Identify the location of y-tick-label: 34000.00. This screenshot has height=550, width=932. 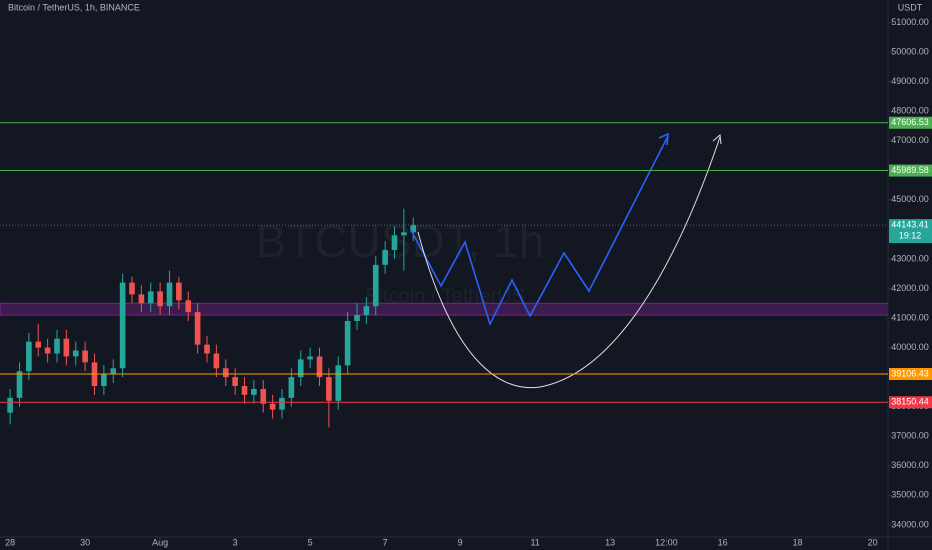
(910, 524).